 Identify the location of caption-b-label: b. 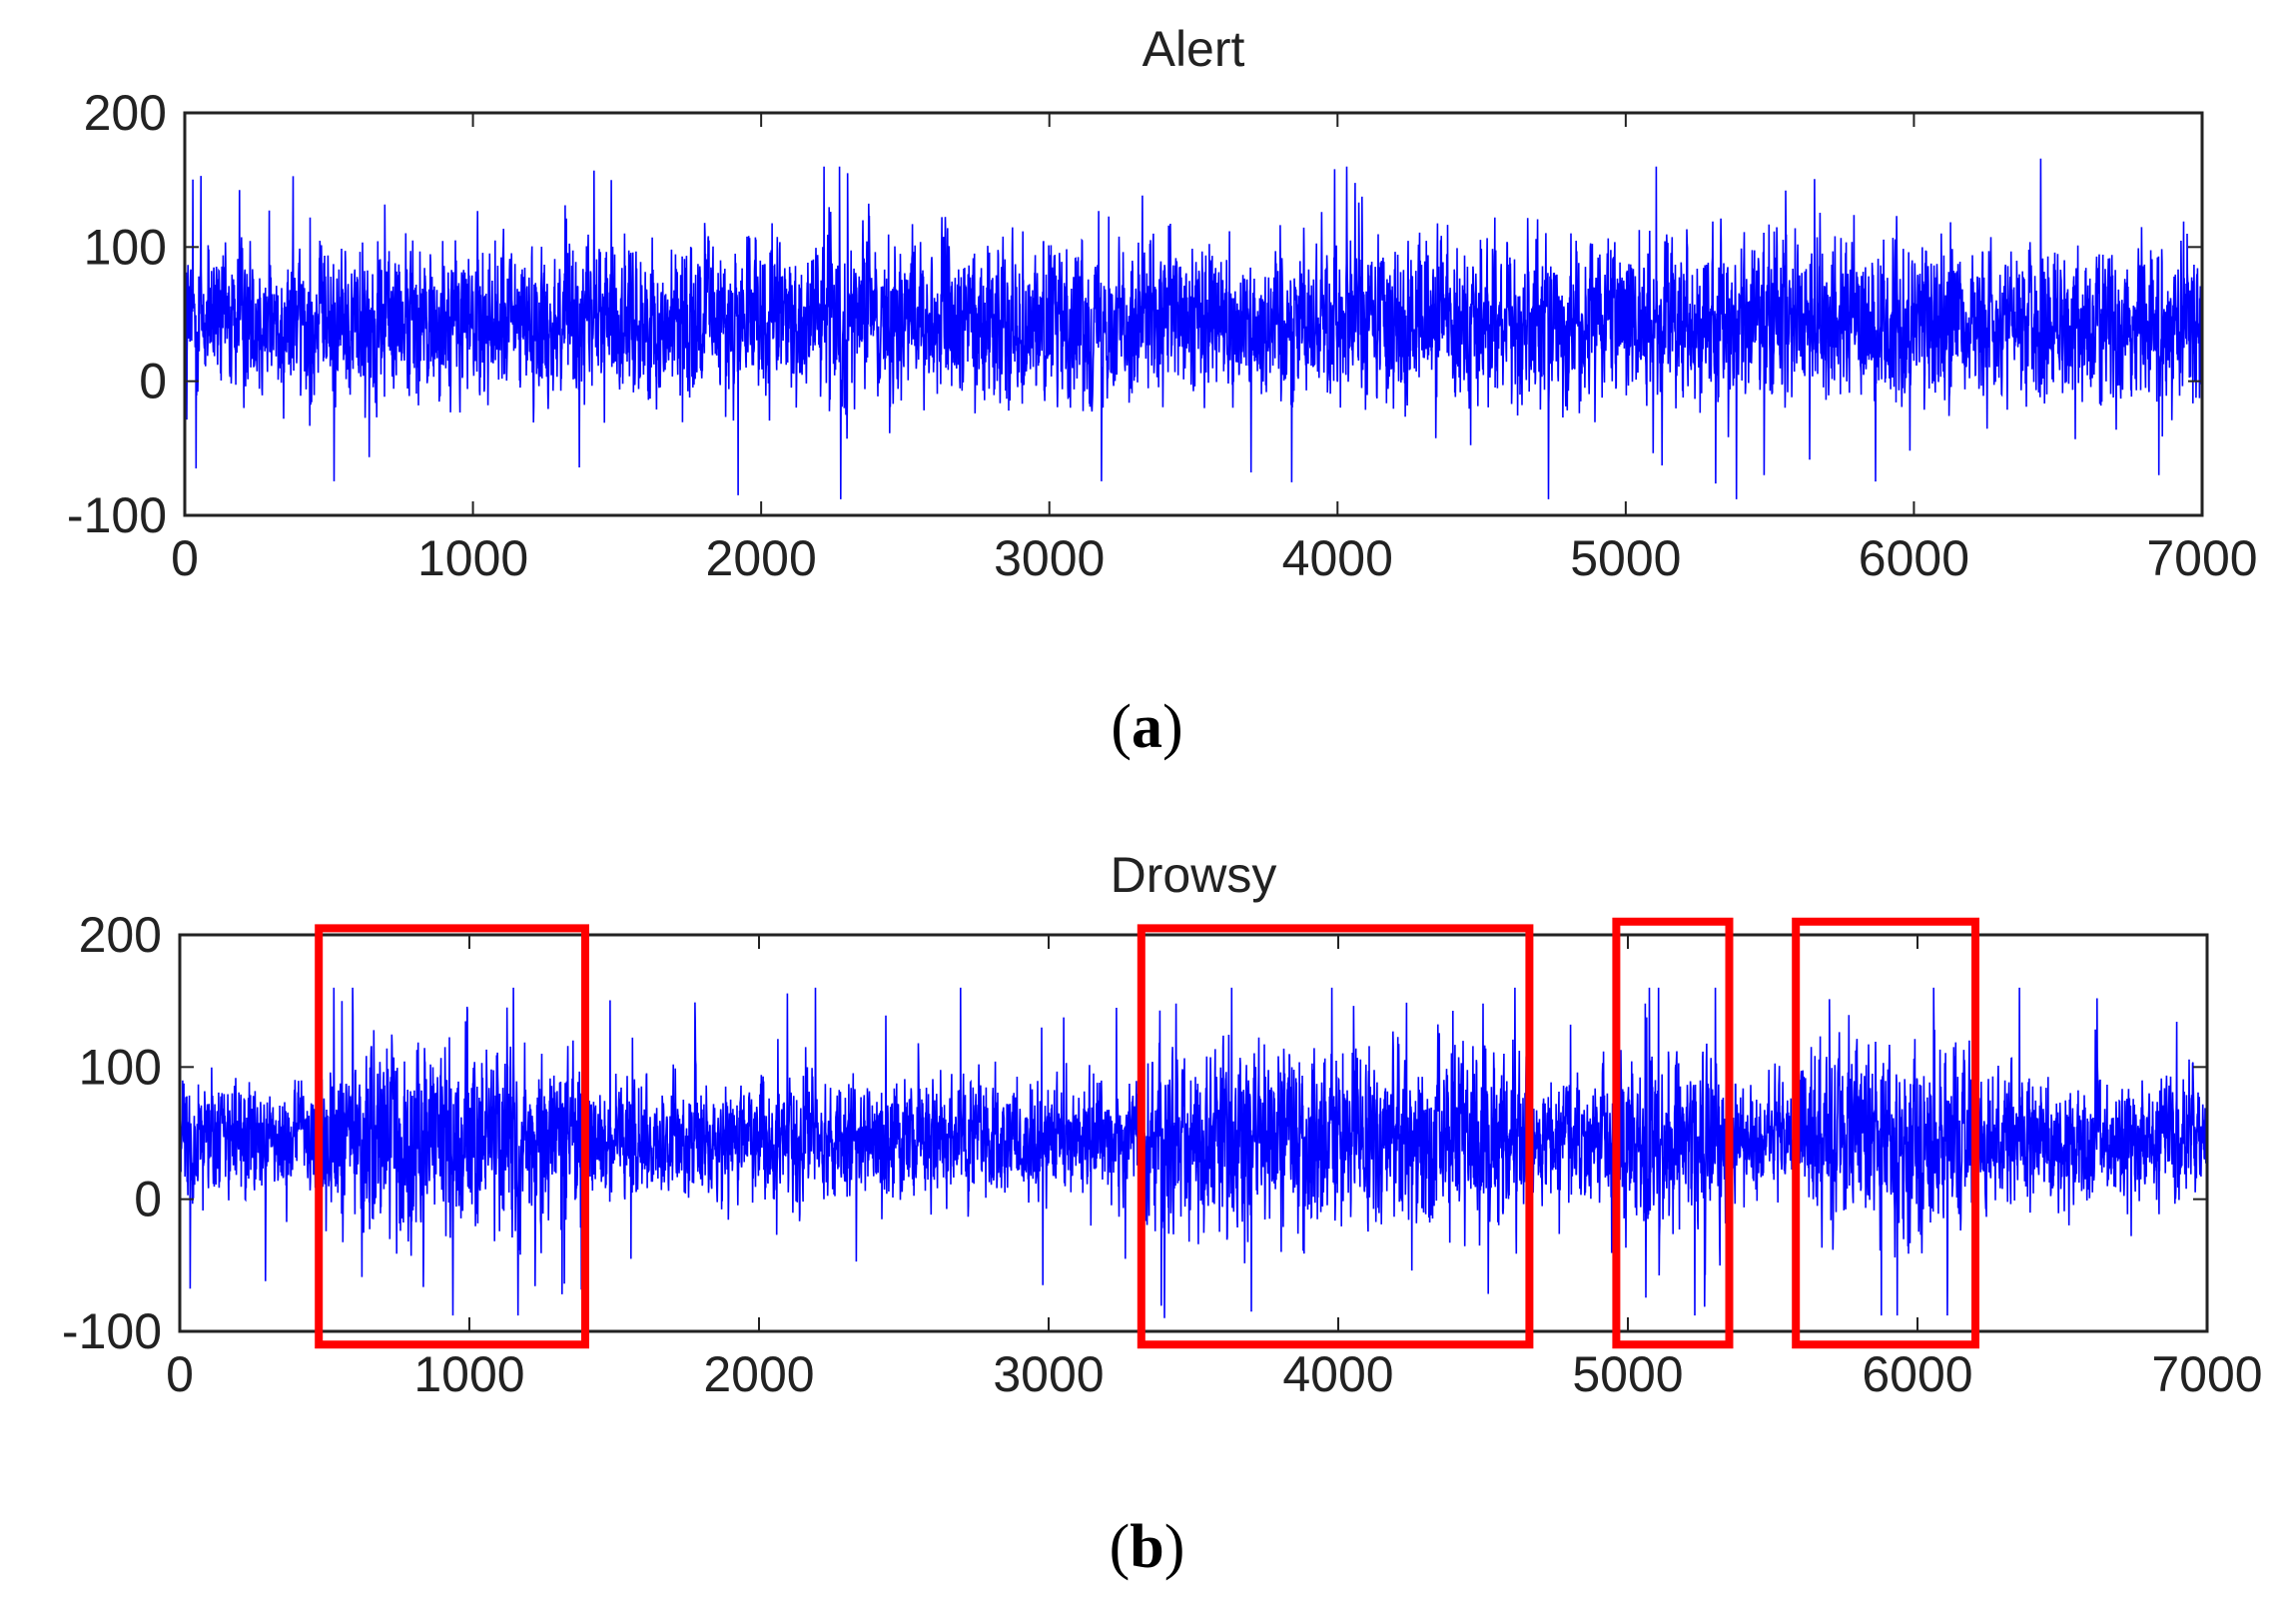
(1147, 1547).